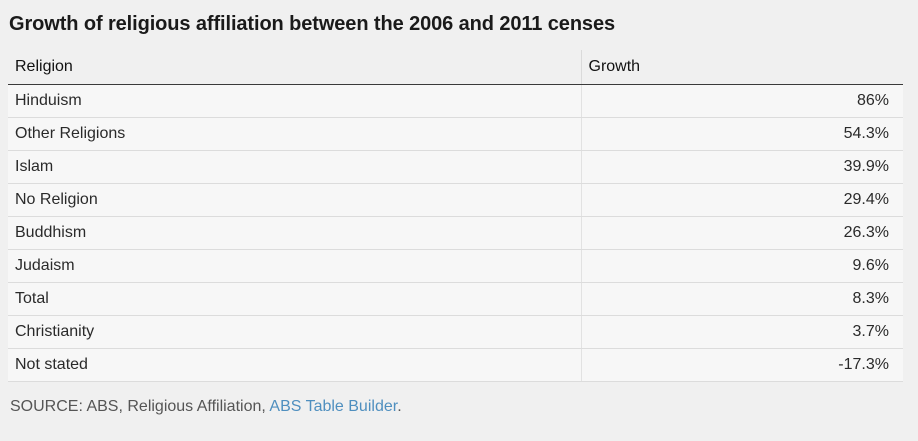 The image size is (918, 441). I want to click on religion-cell: Hinduism, so click(294, 101).